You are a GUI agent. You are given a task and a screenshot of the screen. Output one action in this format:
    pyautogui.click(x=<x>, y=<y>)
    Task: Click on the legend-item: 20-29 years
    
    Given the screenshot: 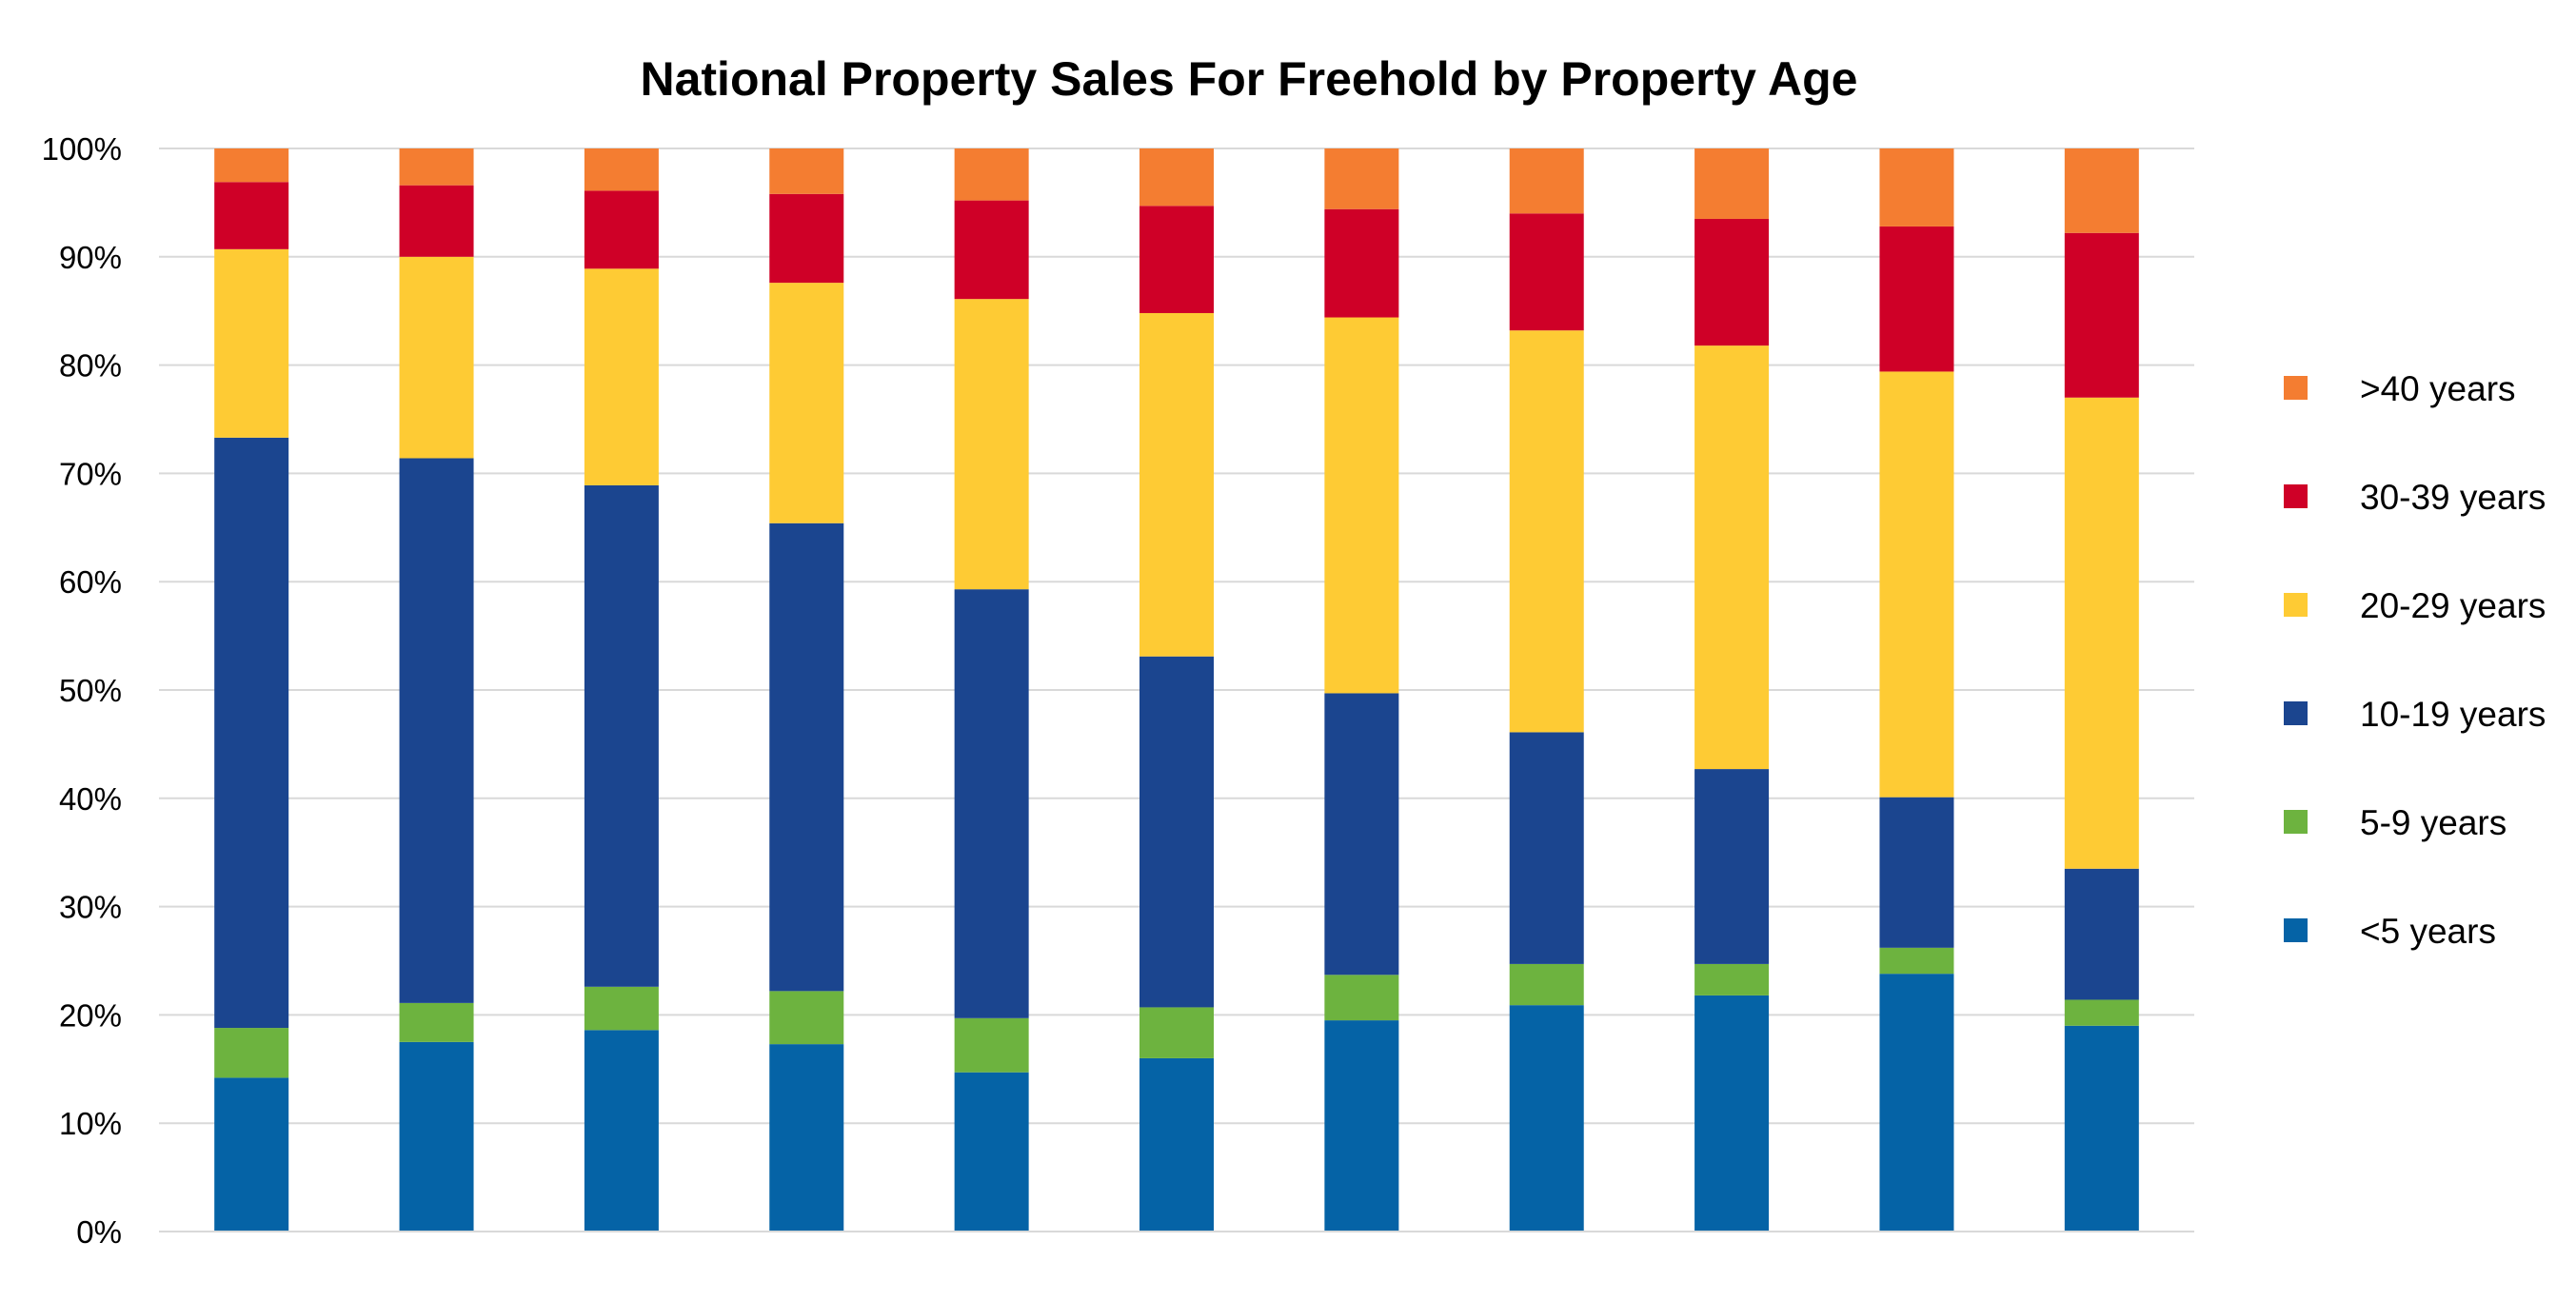 What is the action you would take?
    pyautogui.click(x=2415, y=605)
    